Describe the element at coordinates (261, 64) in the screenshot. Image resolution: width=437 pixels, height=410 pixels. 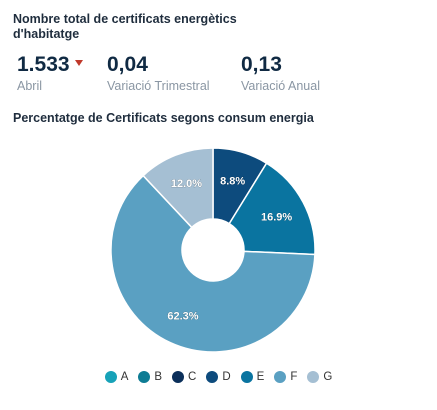
I see `kpi-annual-value: 0,13` at that location.